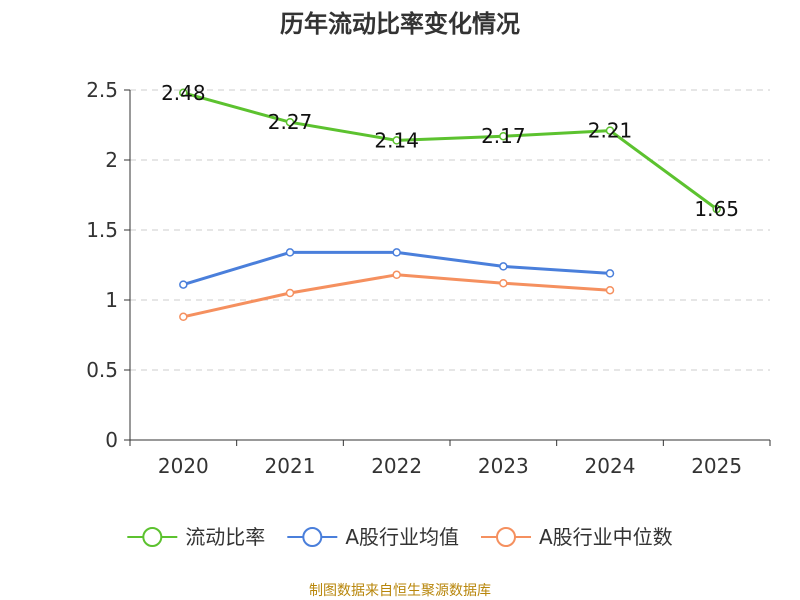 Image resolution: width=800 pixels, height=600 pixels. I want to click on legend-label: A股行业均值, so click(402, 537).